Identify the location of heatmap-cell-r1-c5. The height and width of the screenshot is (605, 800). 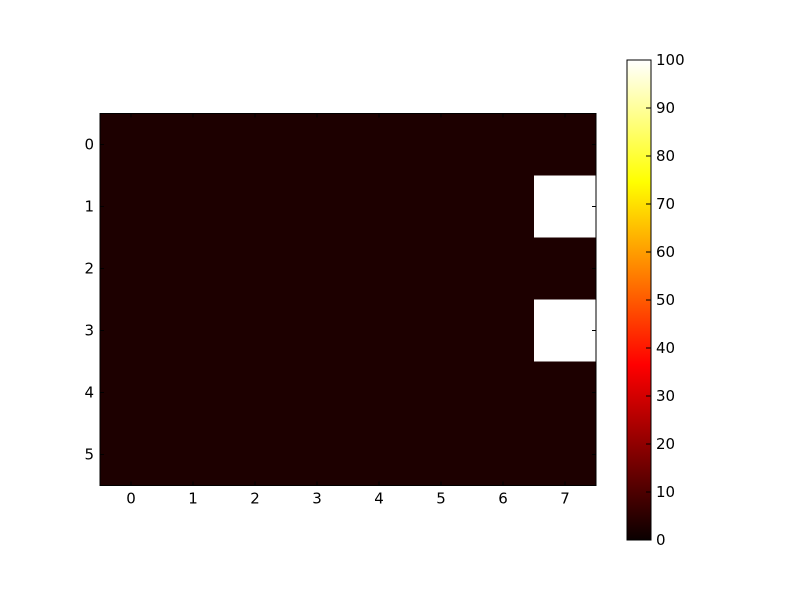
(441, 206).